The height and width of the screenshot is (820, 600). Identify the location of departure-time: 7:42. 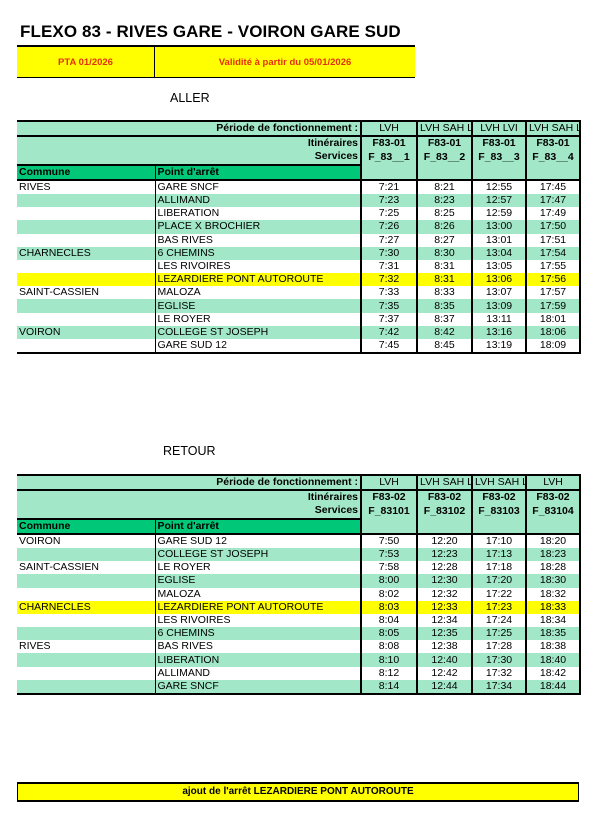
(389, 332).